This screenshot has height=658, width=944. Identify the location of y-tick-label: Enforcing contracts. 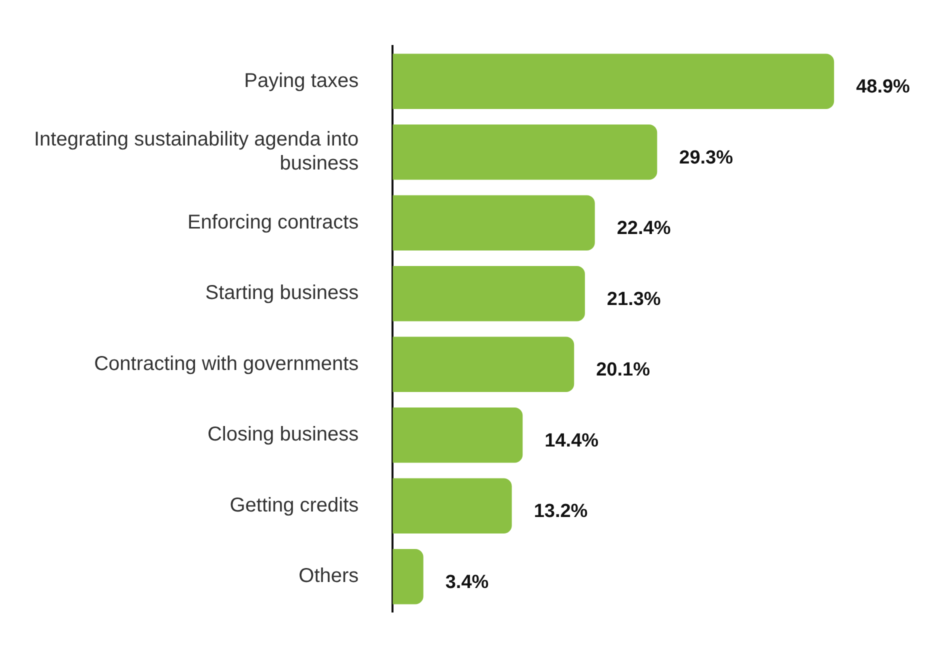
(273, 222).